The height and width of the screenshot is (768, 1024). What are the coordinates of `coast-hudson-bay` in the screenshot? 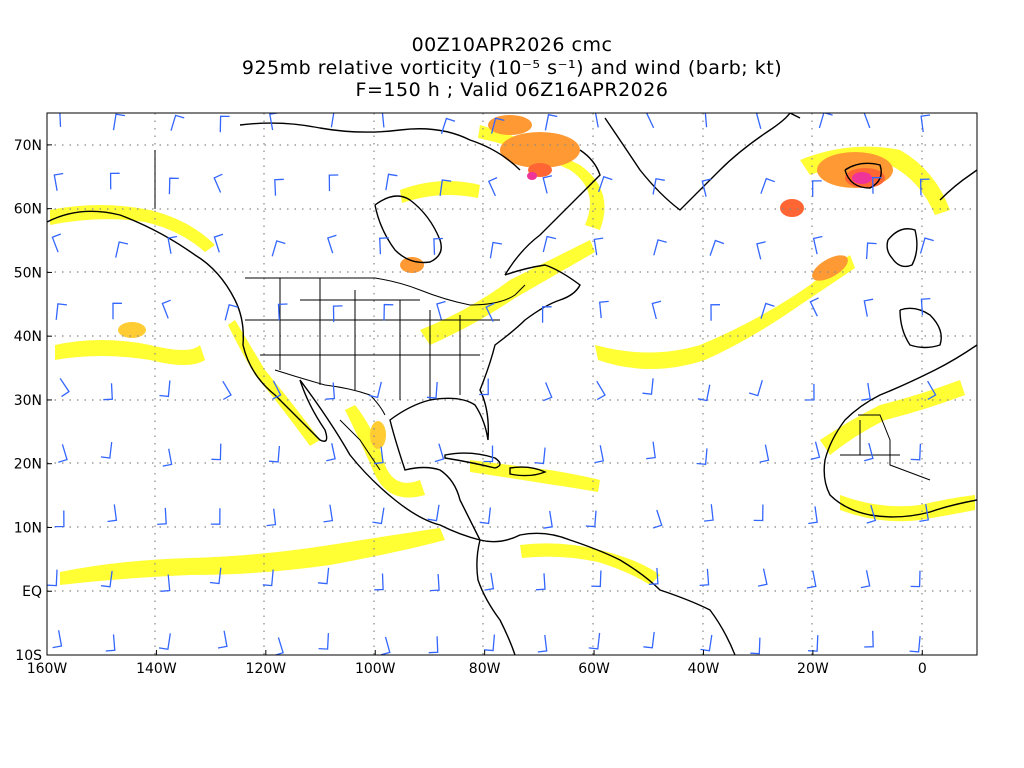 It's located at (408, 229).